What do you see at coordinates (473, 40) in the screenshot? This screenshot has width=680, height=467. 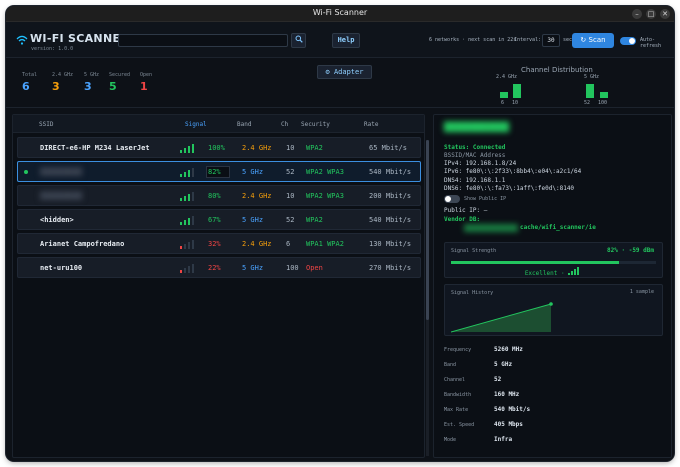 I see `scan-status: 6 networks · next scan in 22s` at bounding box center [473, 40].